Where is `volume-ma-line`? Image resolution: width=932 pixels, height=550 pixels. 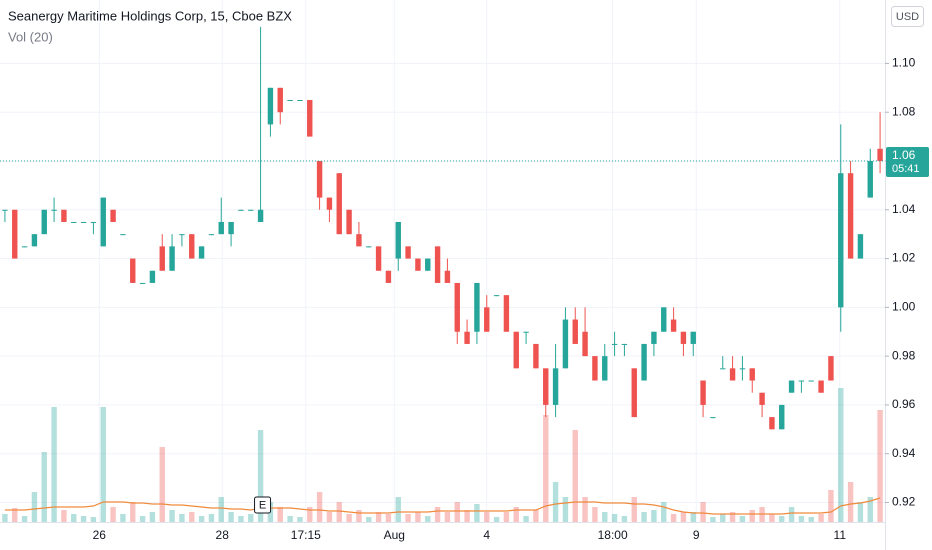
volume-ma-line is located at coordinates (442, 506).